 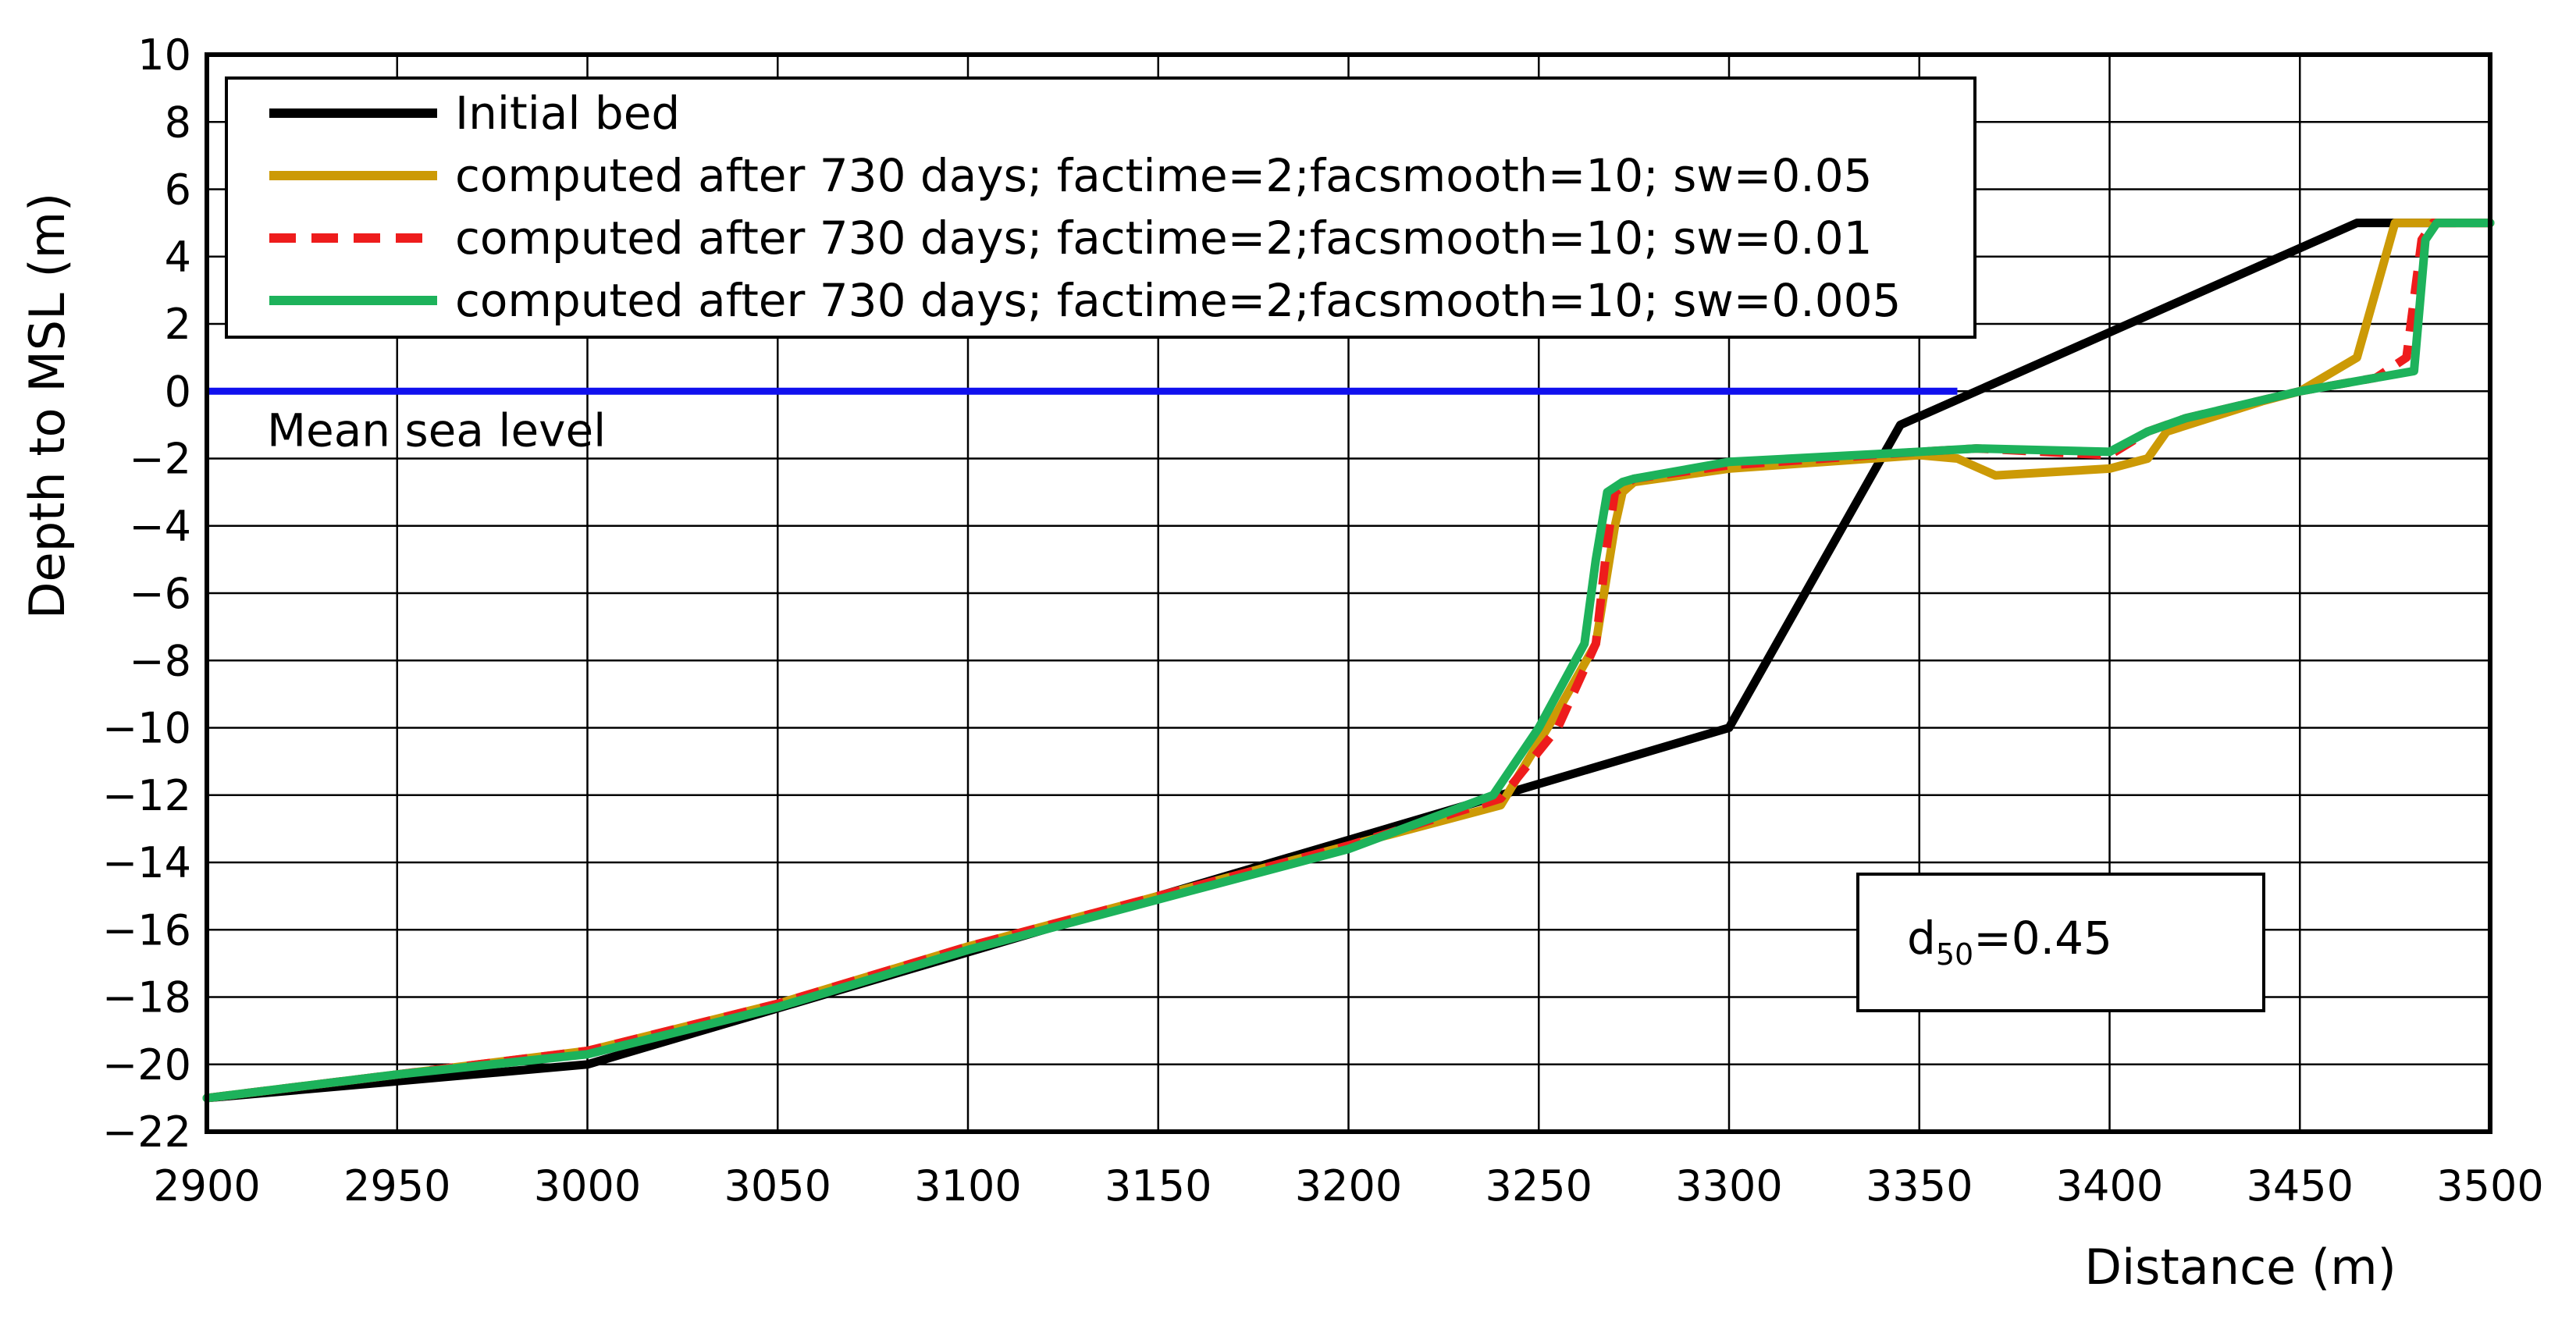 What do you see at coordinates (1955, 955) in the screenshot?
I see `d50-subscript: 50` at bounding box center [1955, 955].